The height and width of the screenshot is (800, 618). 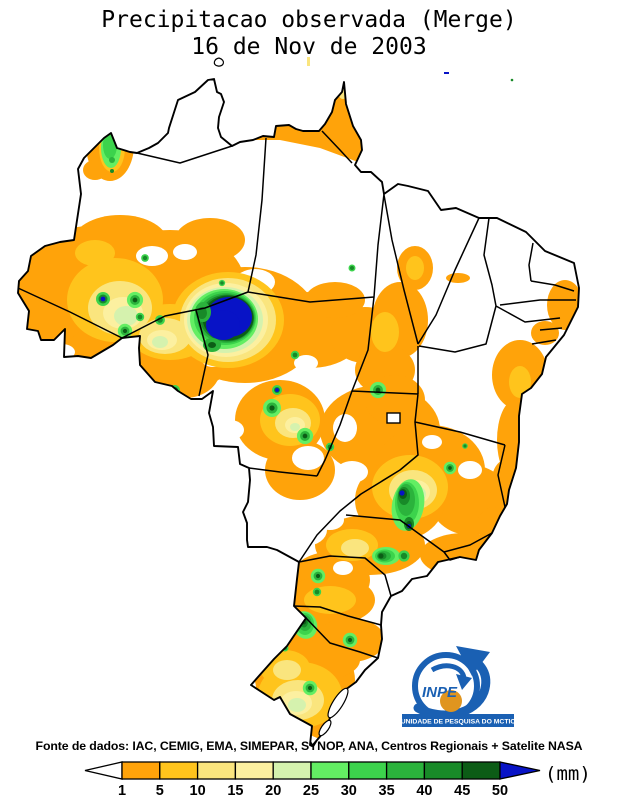 What do you see at coordinates (408, 505) in the screenshot?
I see `heavy-rain-cell-mg` at bounding box center [408, 505].